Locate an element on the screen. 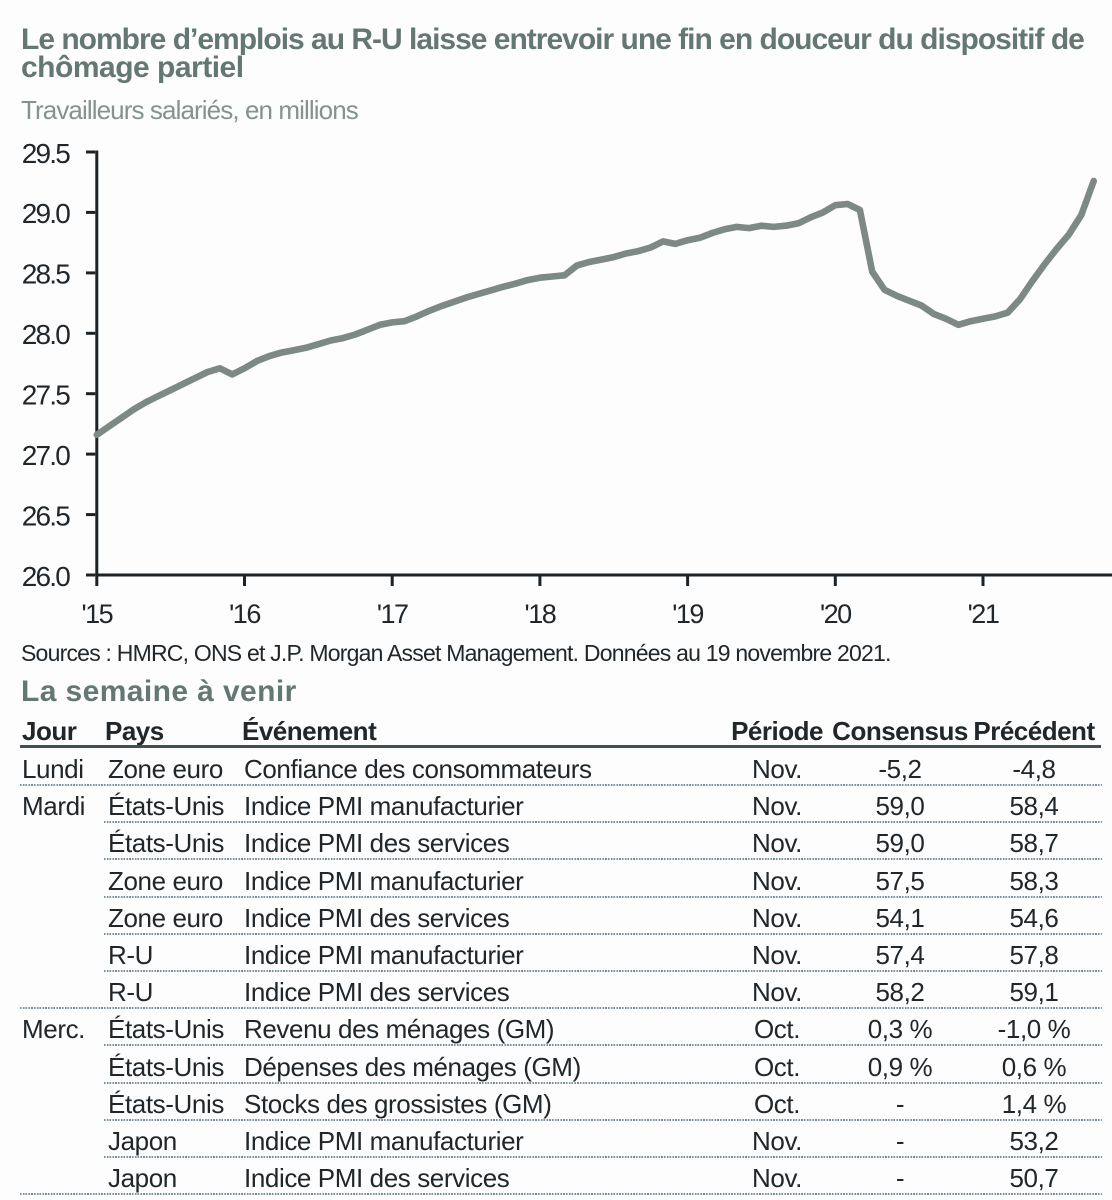 This screenshot has width=1112, height=1200. svg-text: 28.0 is located at coordinates (46, 334).